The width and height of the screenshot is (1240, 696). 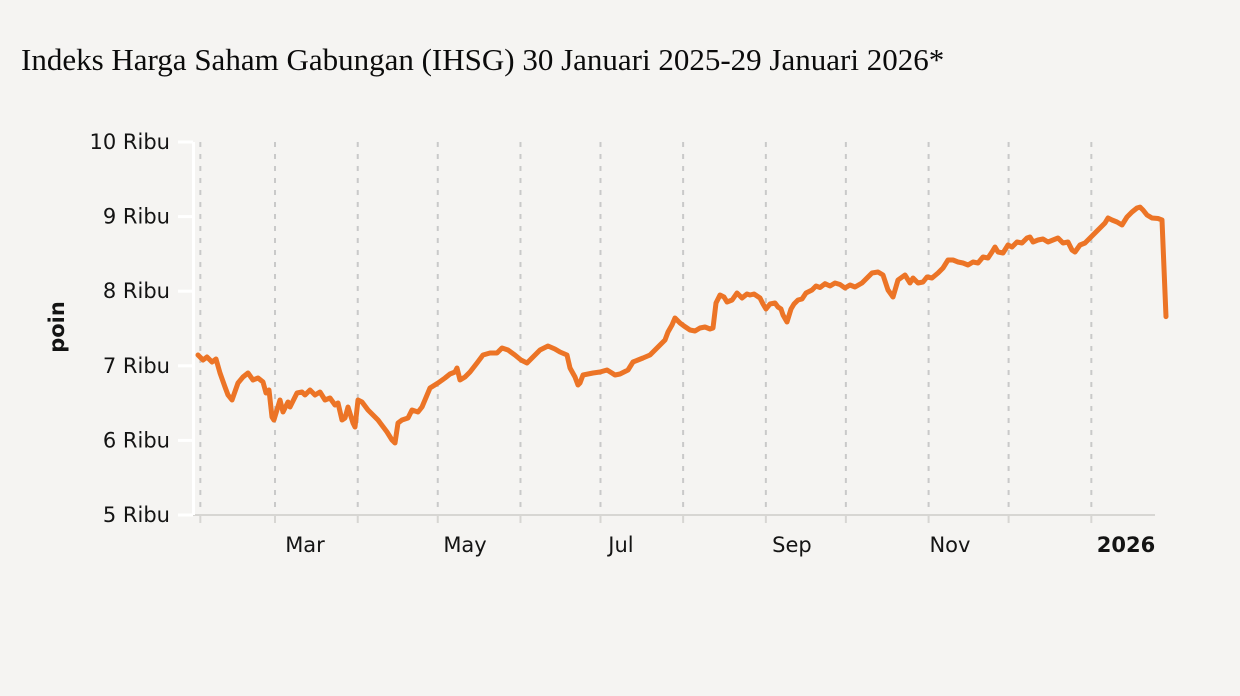 I want to click on x-tick-label: Sep, so click(x=792, y=545).